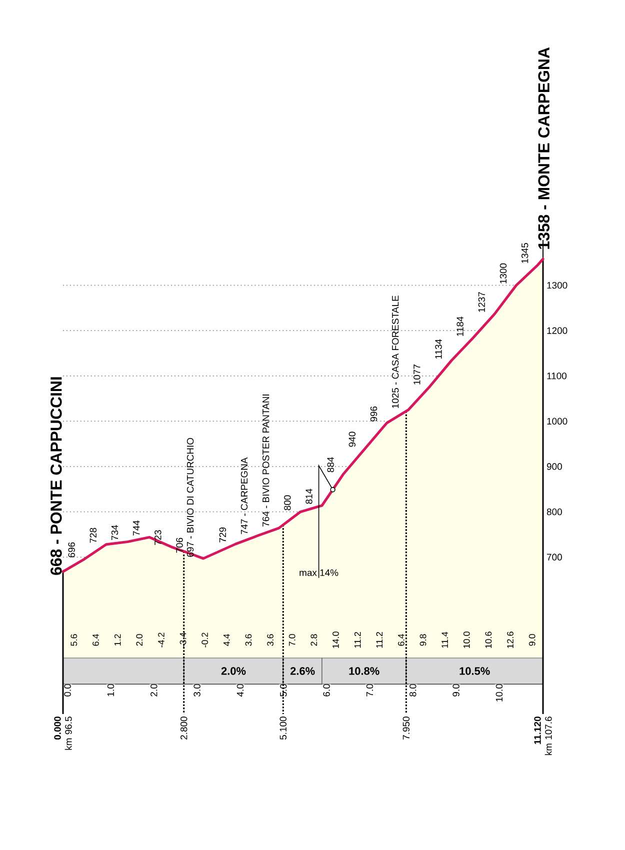 The height and width of the screenshot is (850, 625). Describe the element at coordinates (205, 640) in the screenshot. I see `annotation: -0.2` at that location.